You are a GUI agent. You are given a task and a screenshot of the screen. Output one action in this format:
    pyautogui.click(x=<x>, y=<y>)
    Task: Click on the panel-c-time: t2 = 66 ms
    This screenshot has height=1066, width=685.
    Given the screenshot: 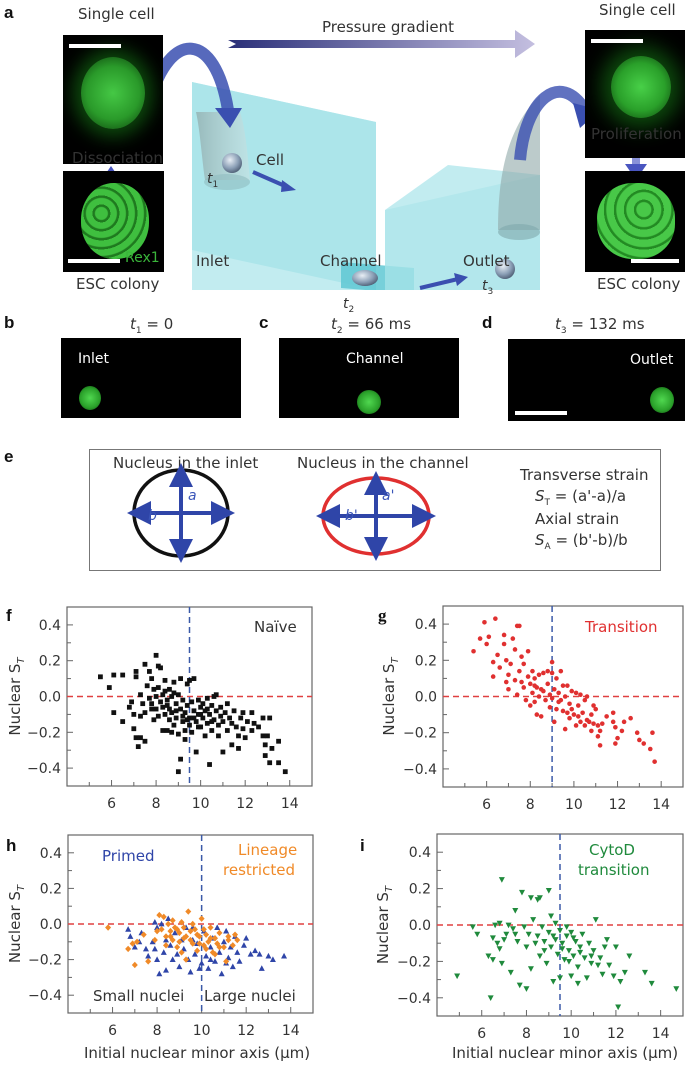 What is the action you would take?
    pyautogui.click(x=371, y=325)
    